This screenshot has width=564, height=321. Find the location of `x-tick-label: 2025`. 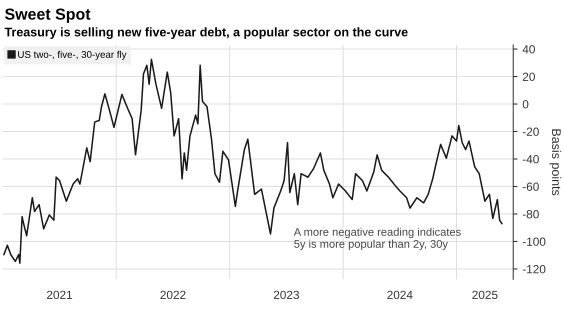

x-tick-label: 2025 is located at coordinates (485, 295).